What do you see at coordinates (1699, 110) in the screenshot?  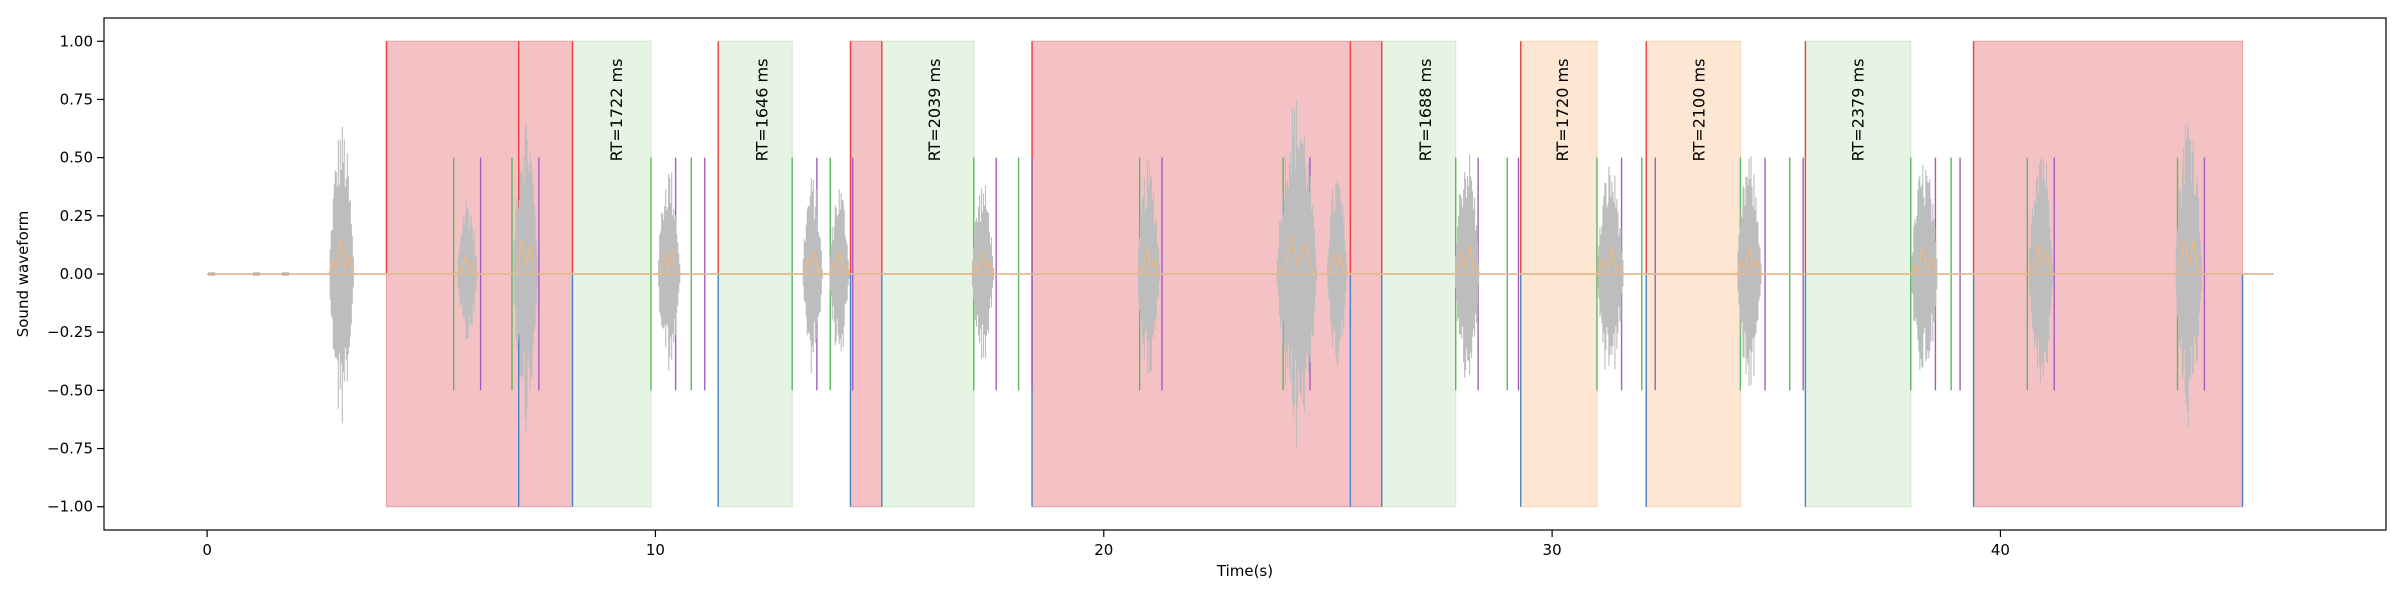 I see `rt-label-6: RT=2100 ms` at bounding box center [1699, 110].